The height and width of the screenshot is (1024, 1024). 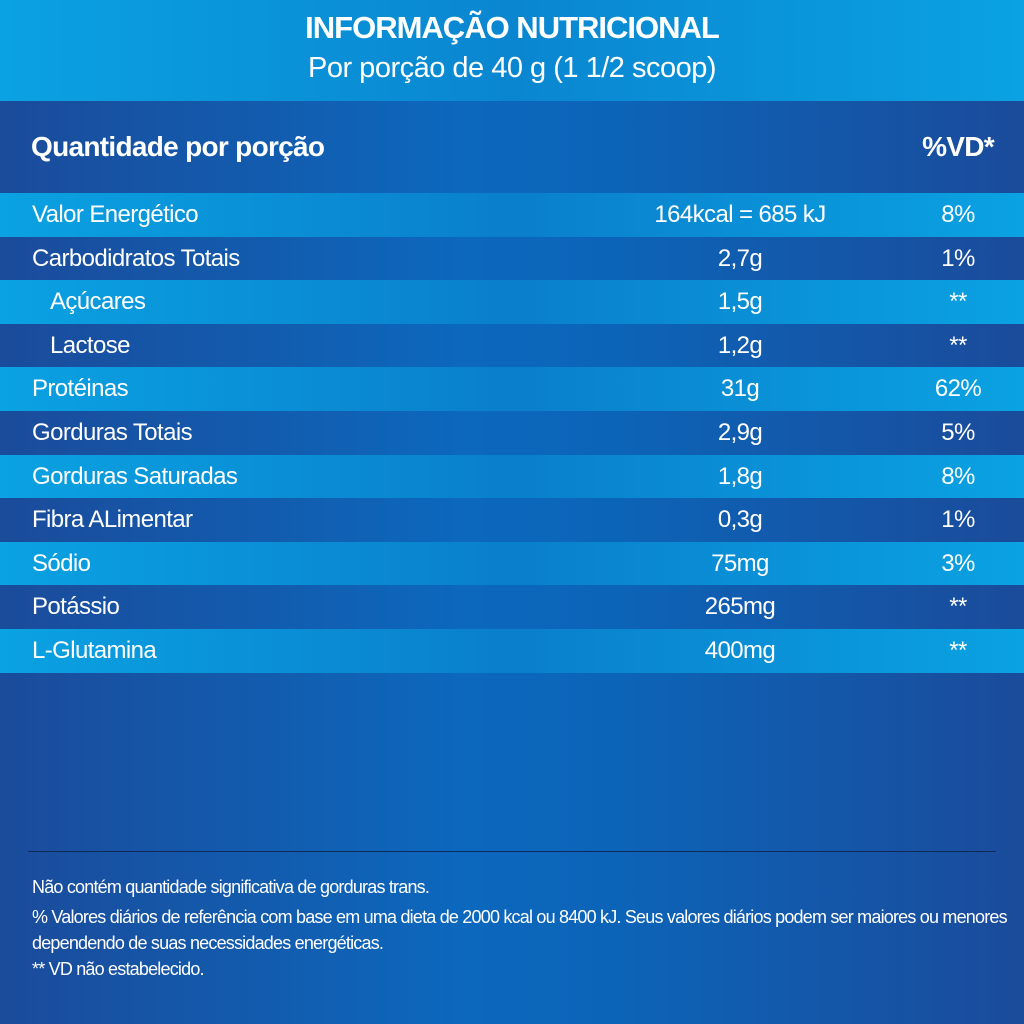 I want to click on dv-header: %VD*, so click(x=958, y=146).